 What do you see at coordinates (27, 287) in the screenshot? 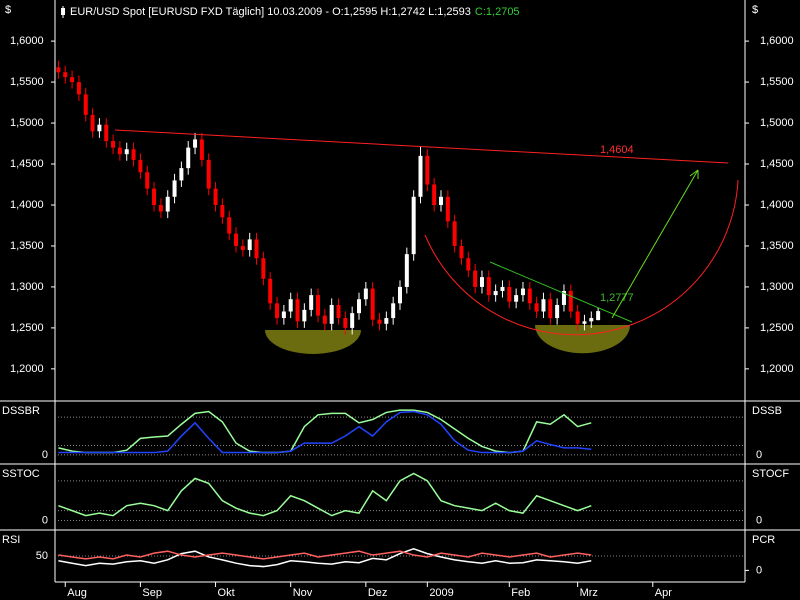
I see `y-tick-label: 1,3000` at bounding box center [27, 287].